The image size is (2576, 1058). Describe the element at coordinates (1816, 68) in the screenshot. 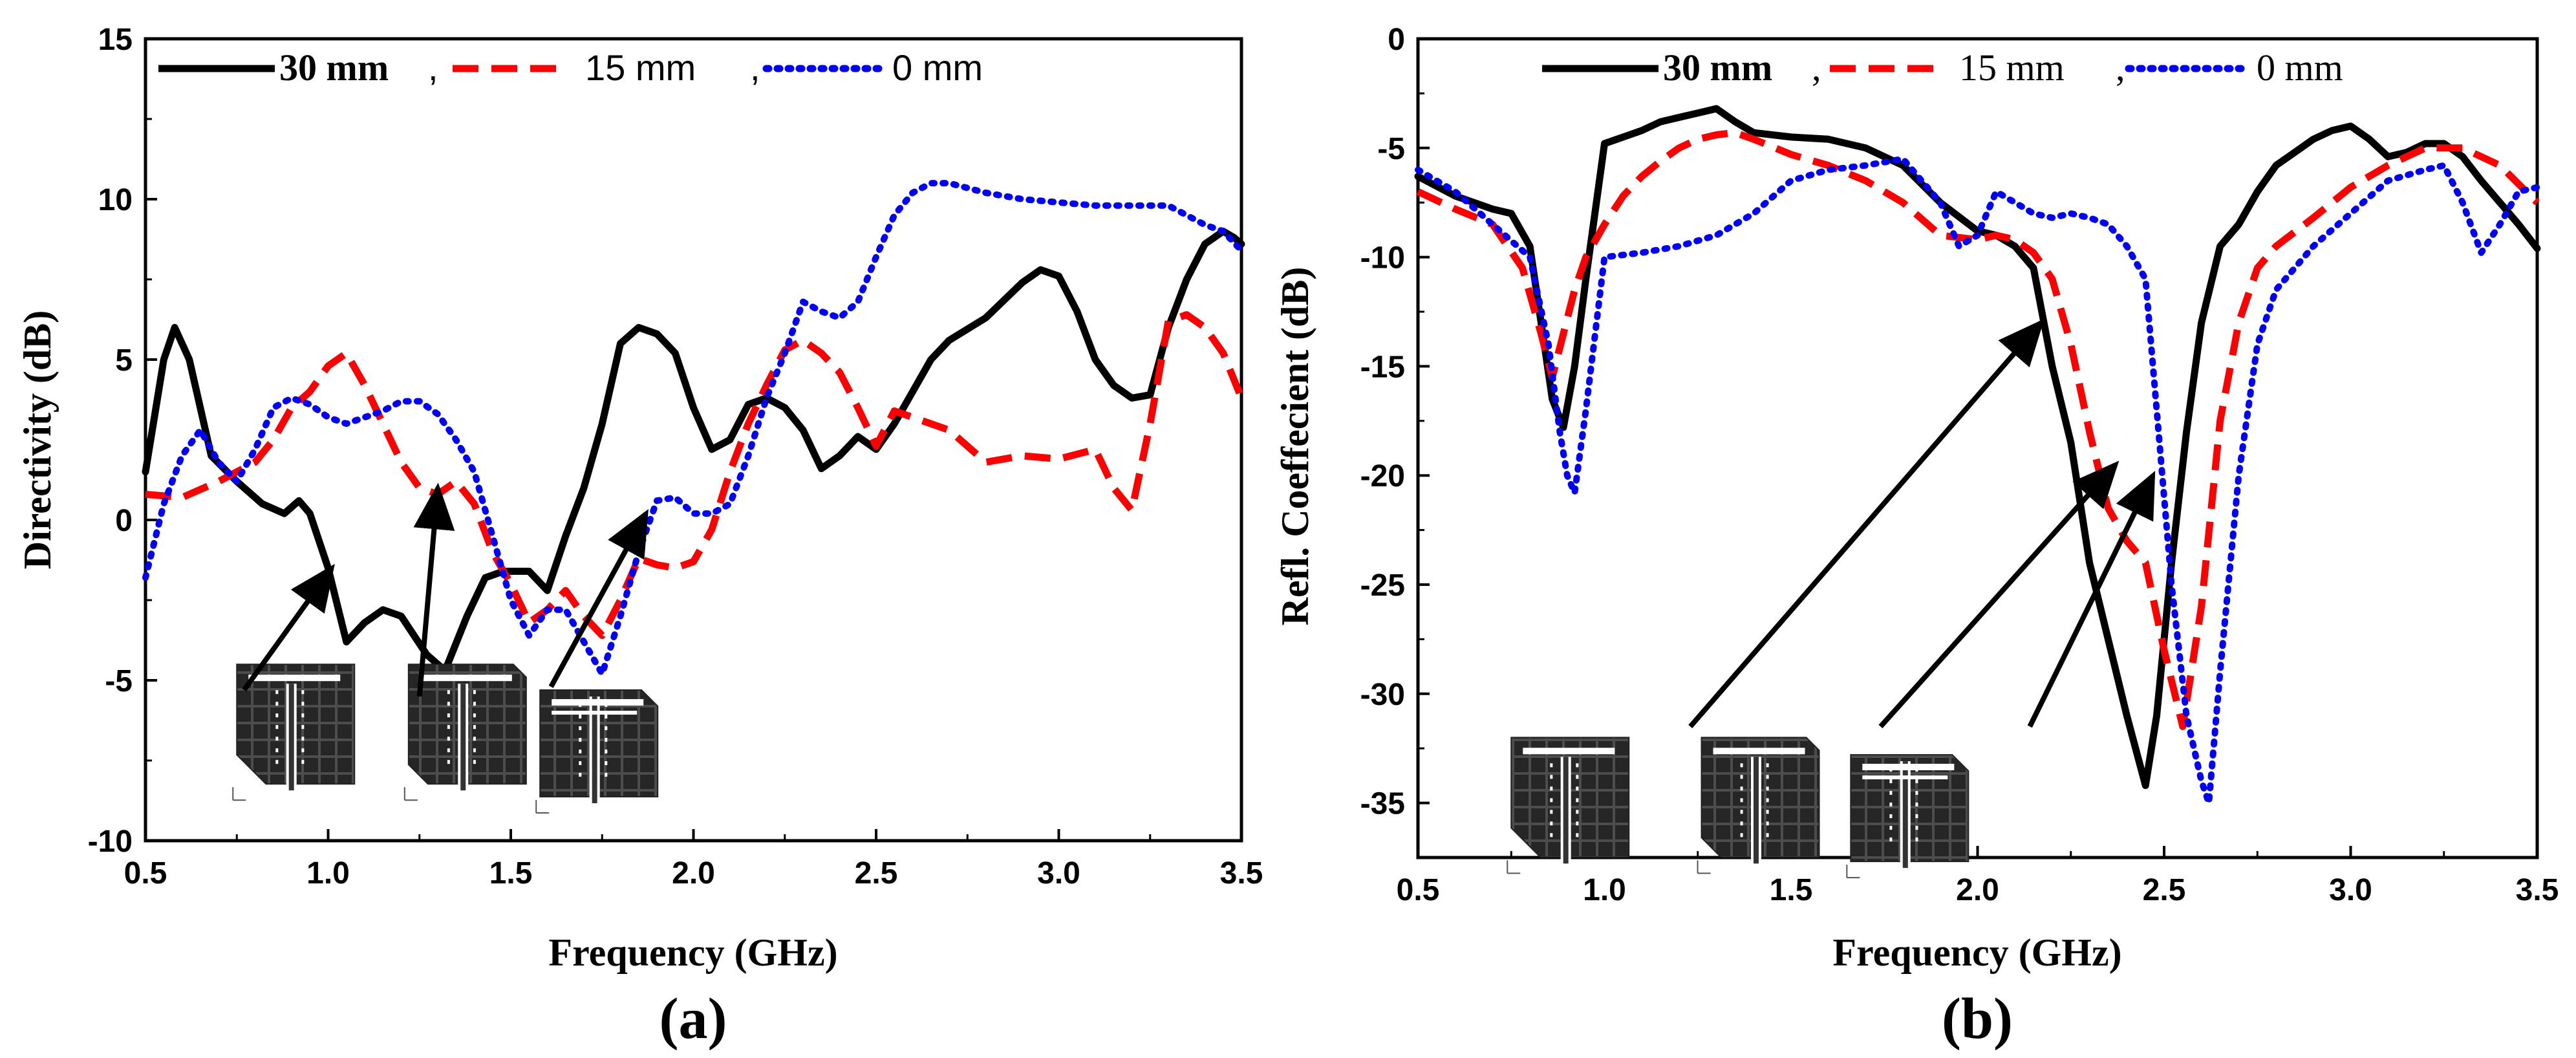

I see `legend-sep-b-30mm: ,` at that location.